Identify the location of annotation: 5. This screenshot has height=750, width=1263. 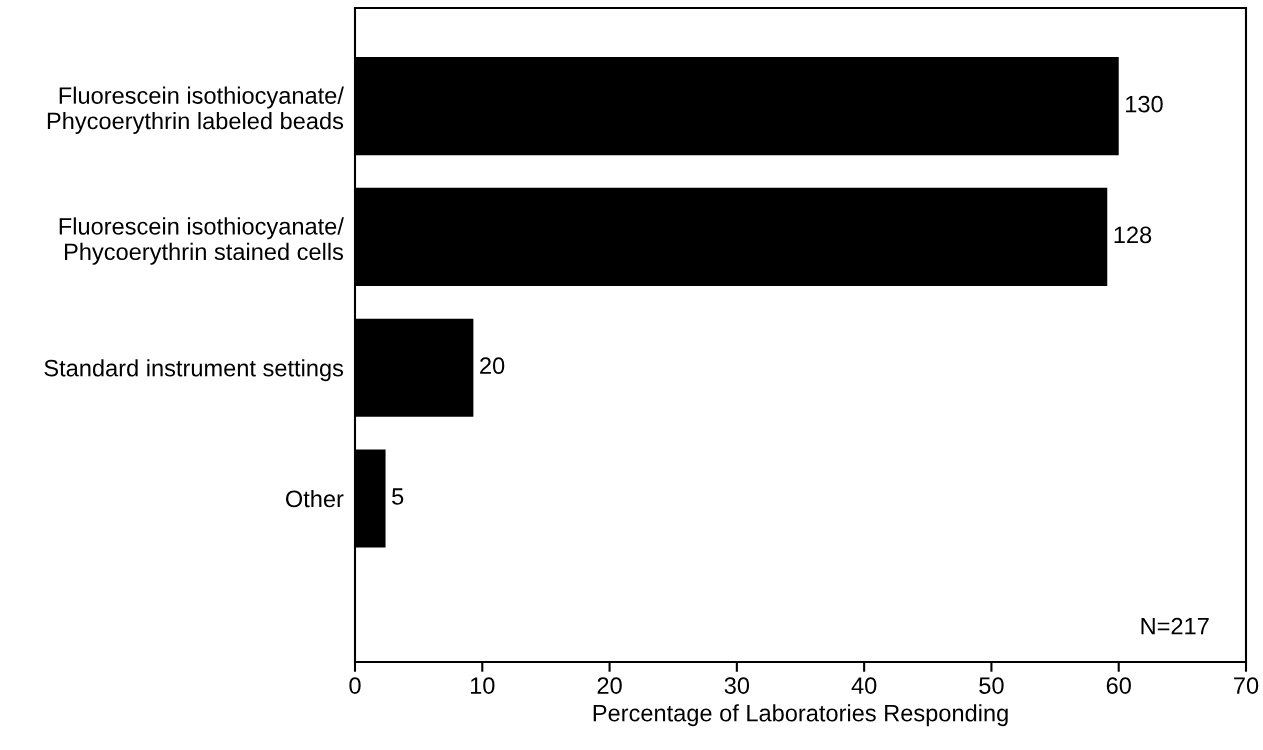
(398, 496).